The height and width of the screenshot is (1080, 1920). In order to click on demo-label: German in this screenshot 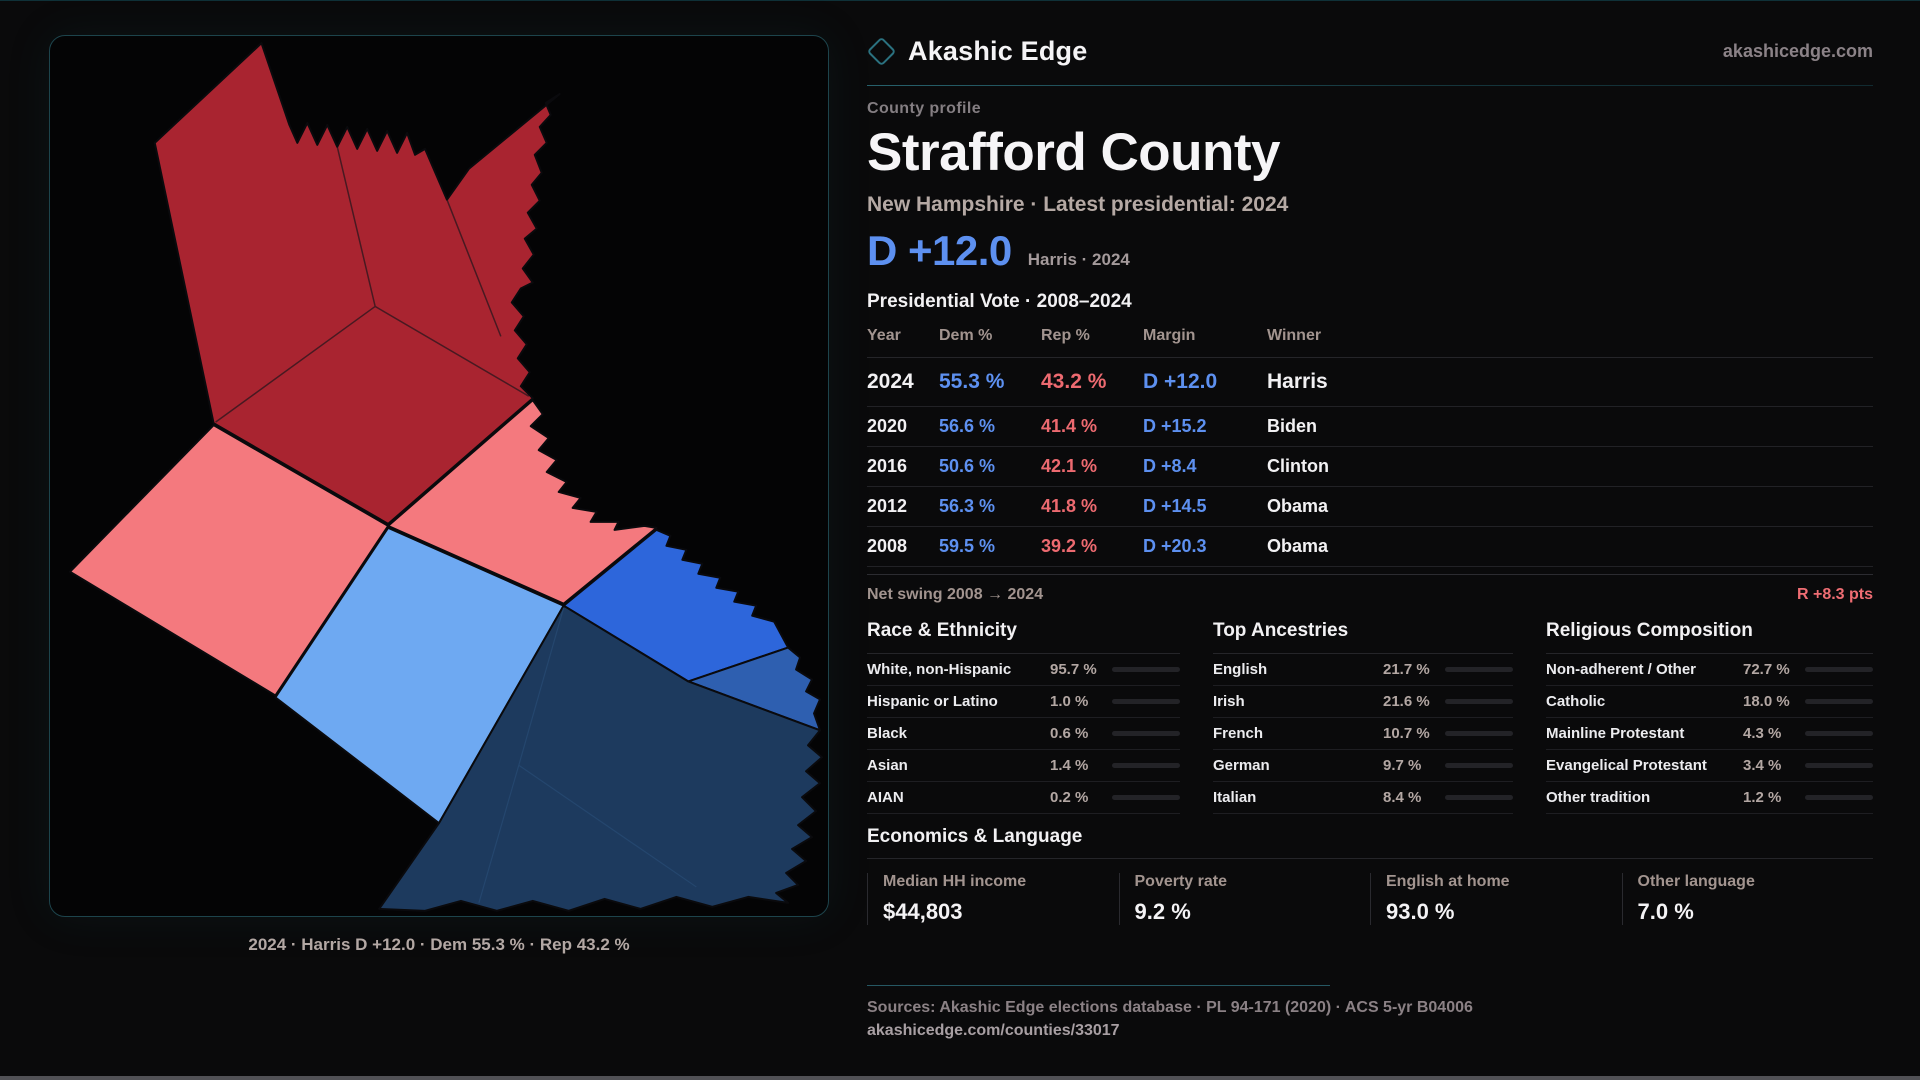, I will do `click(1241, 765)`.